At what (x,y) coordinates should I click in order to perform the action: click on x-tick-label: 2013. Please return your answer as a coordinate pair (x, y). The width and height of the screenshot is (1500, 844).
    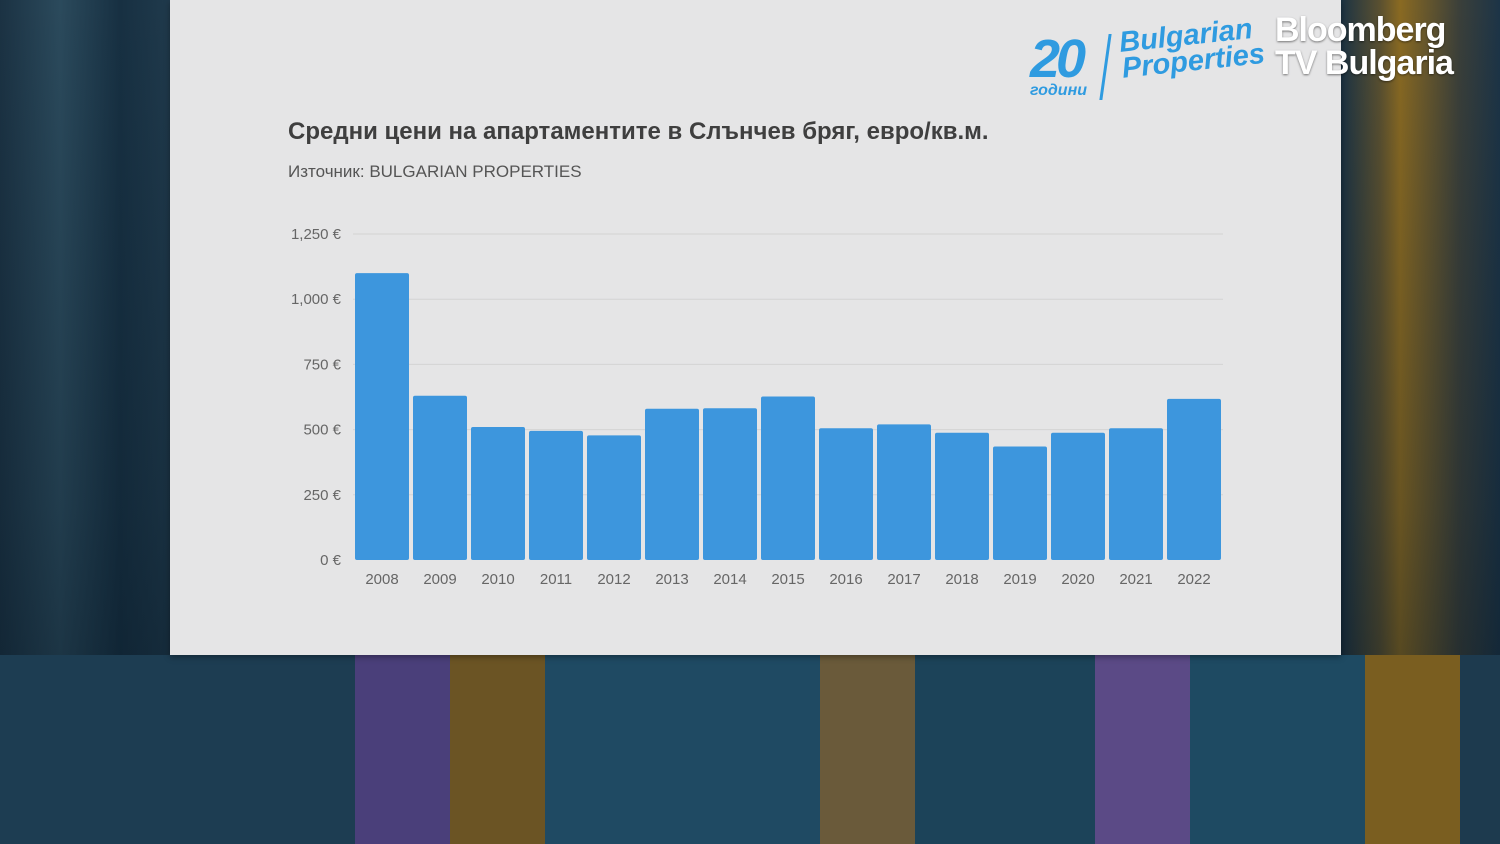
    Looking at the image, I should click on (671, 579).